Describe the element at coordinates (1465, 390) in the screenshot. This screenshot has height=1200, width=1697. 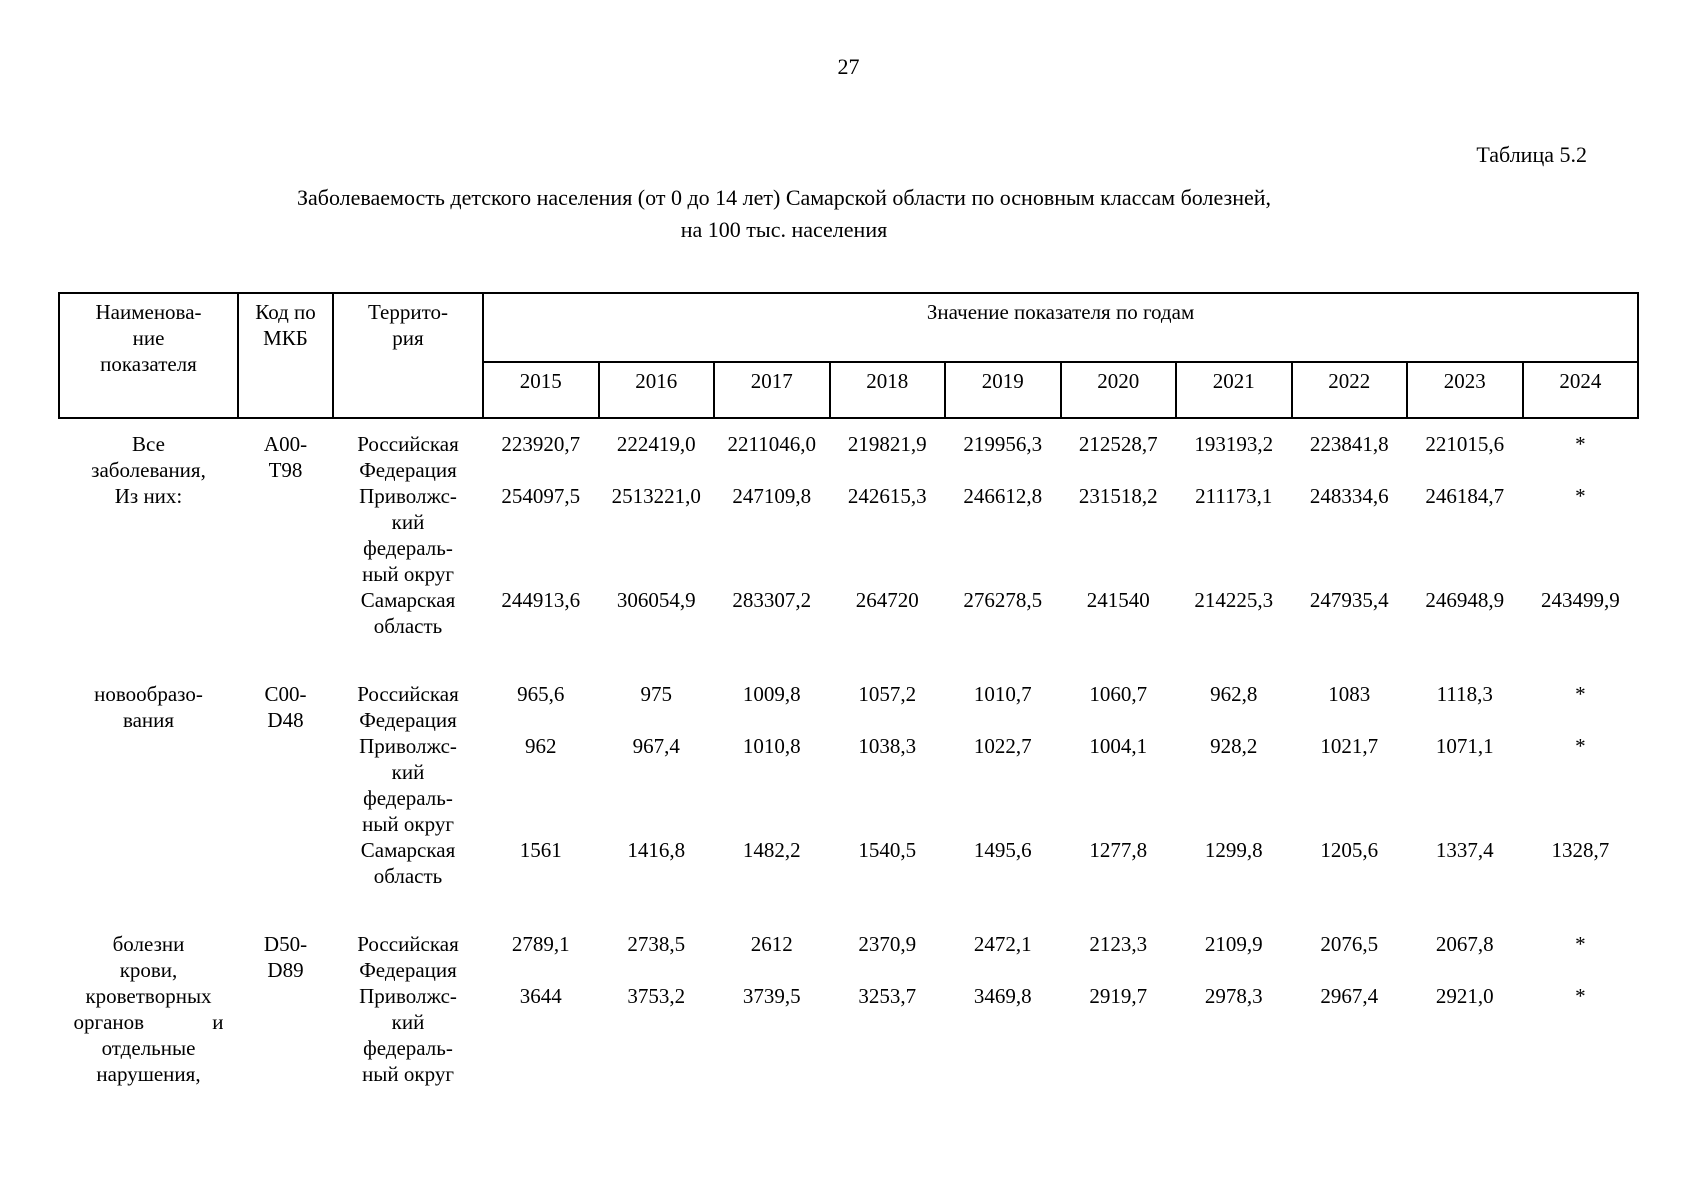
I see `year-header: 2023` at that location.